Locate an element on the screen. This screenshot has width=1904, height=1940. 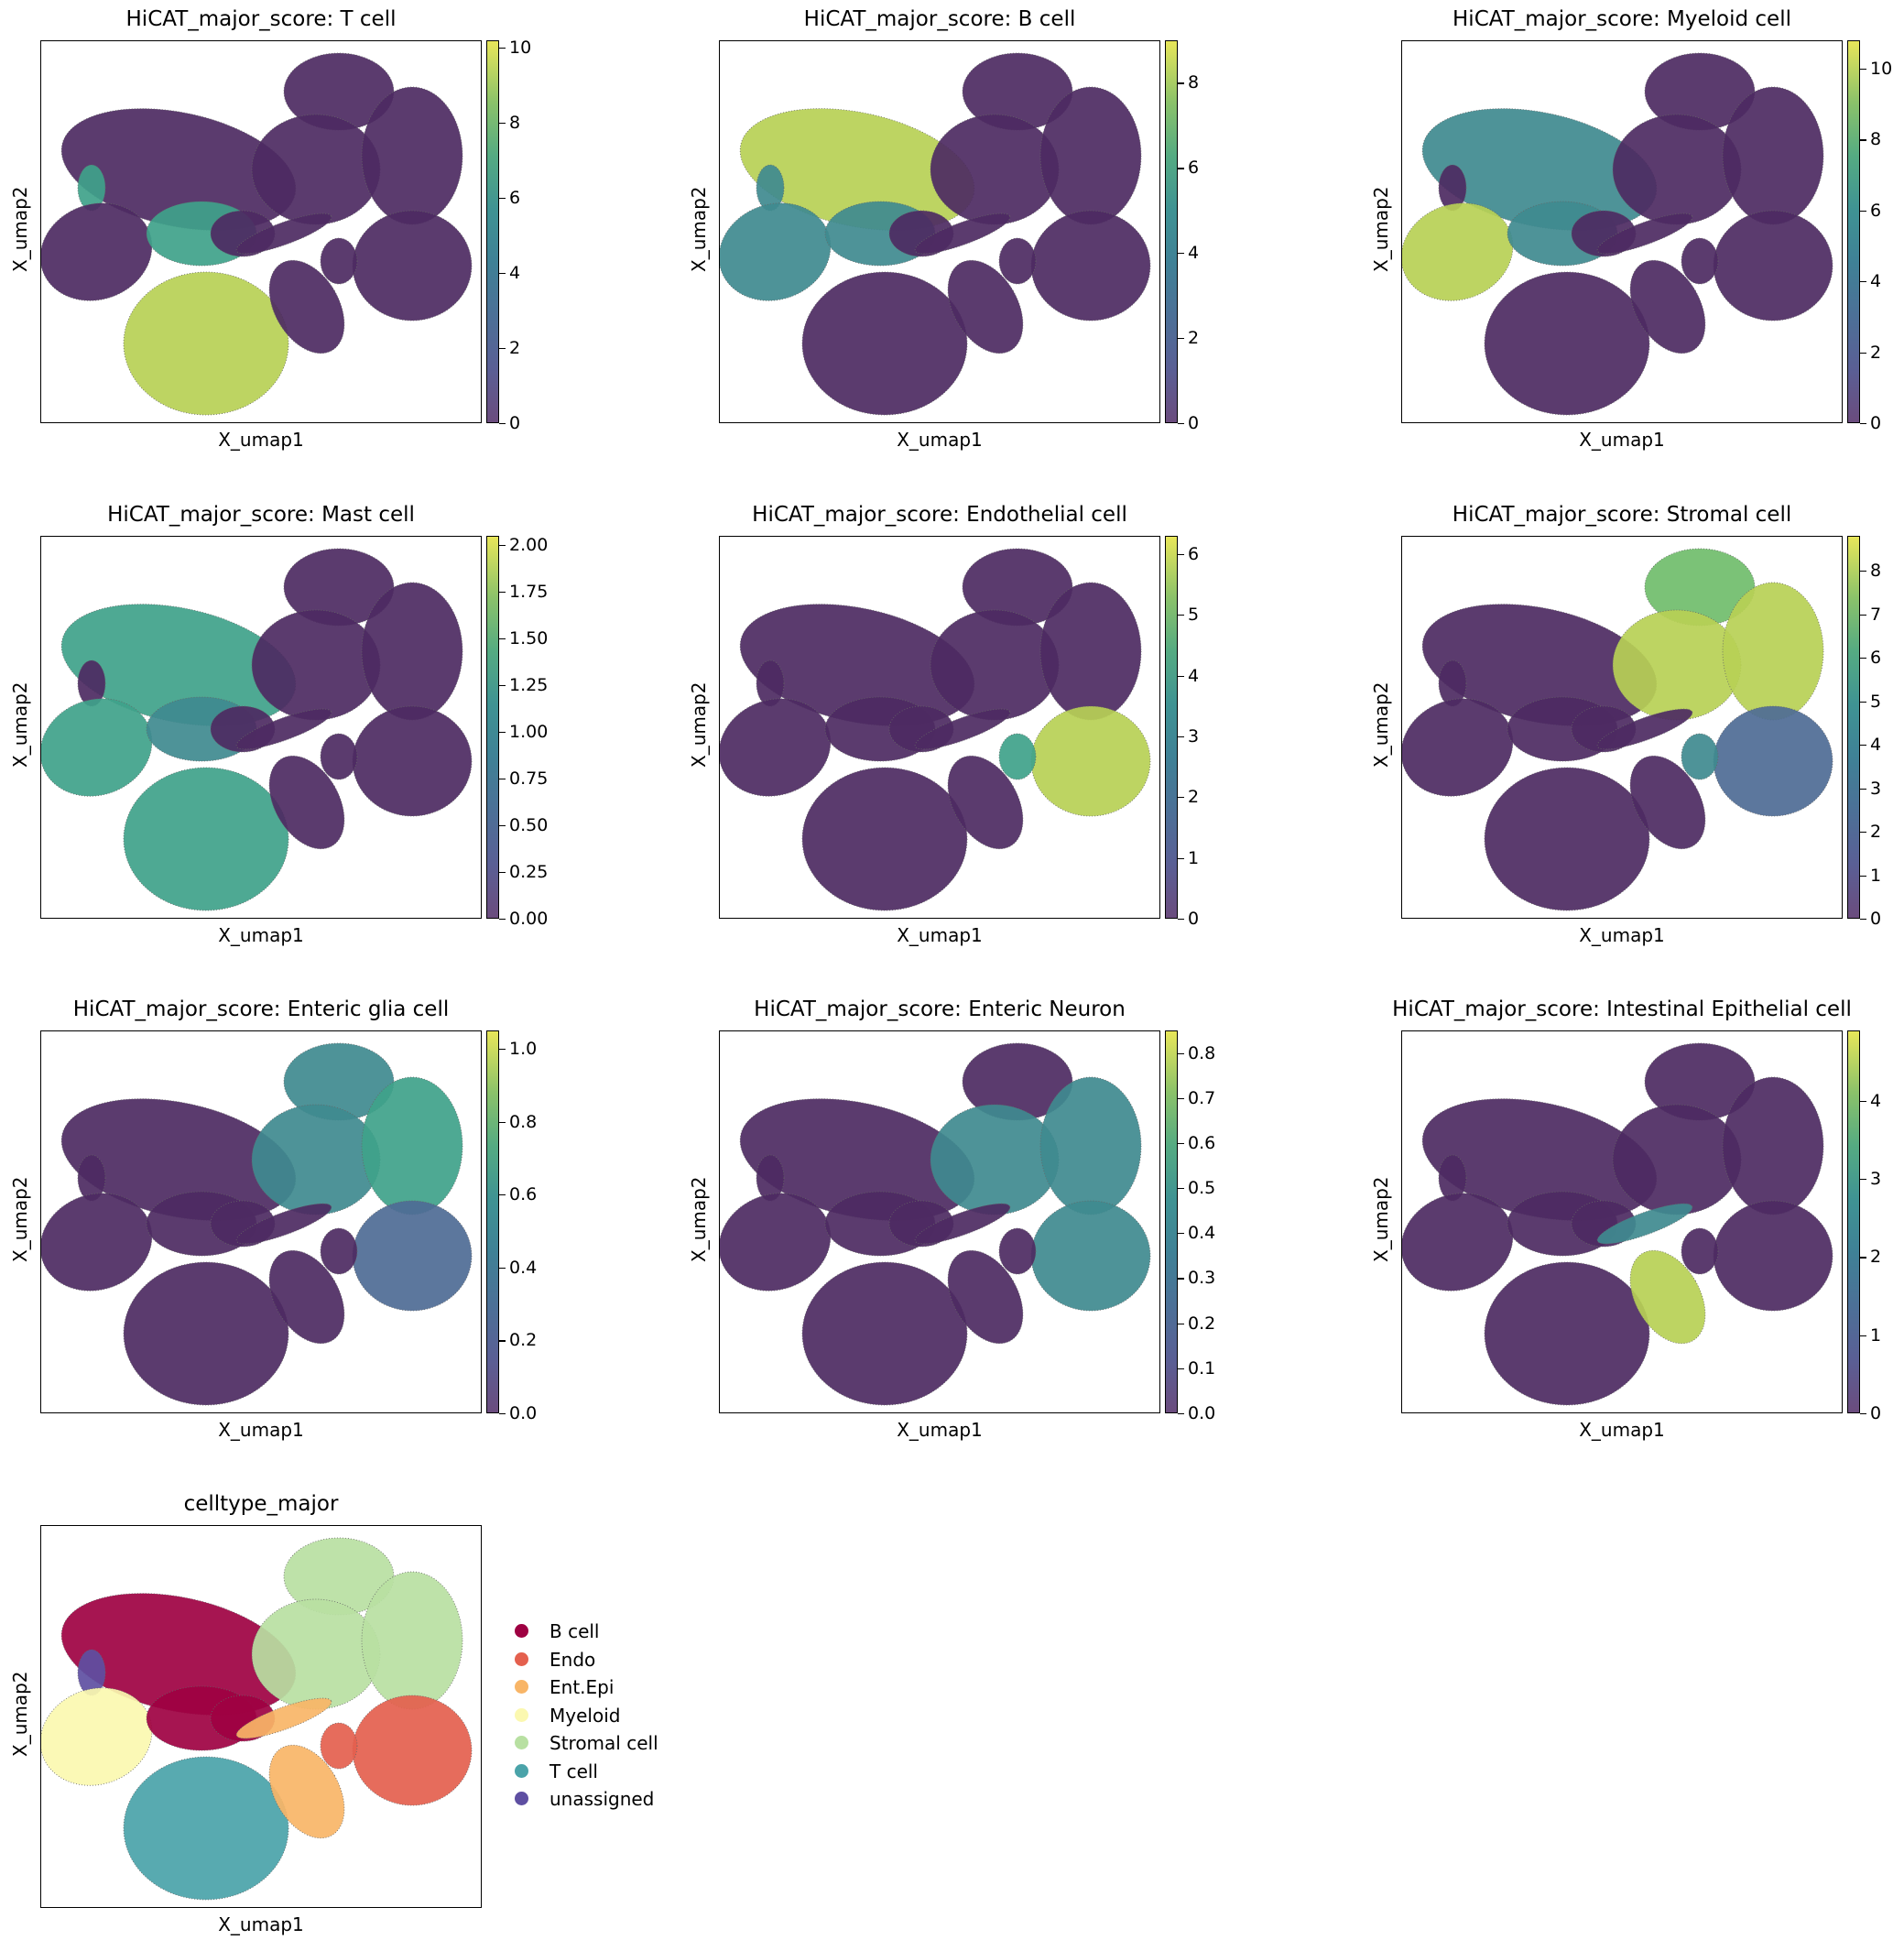
panel-title: HiCAT_major_score: Stromal cell is located at coordinates (1622, 515).